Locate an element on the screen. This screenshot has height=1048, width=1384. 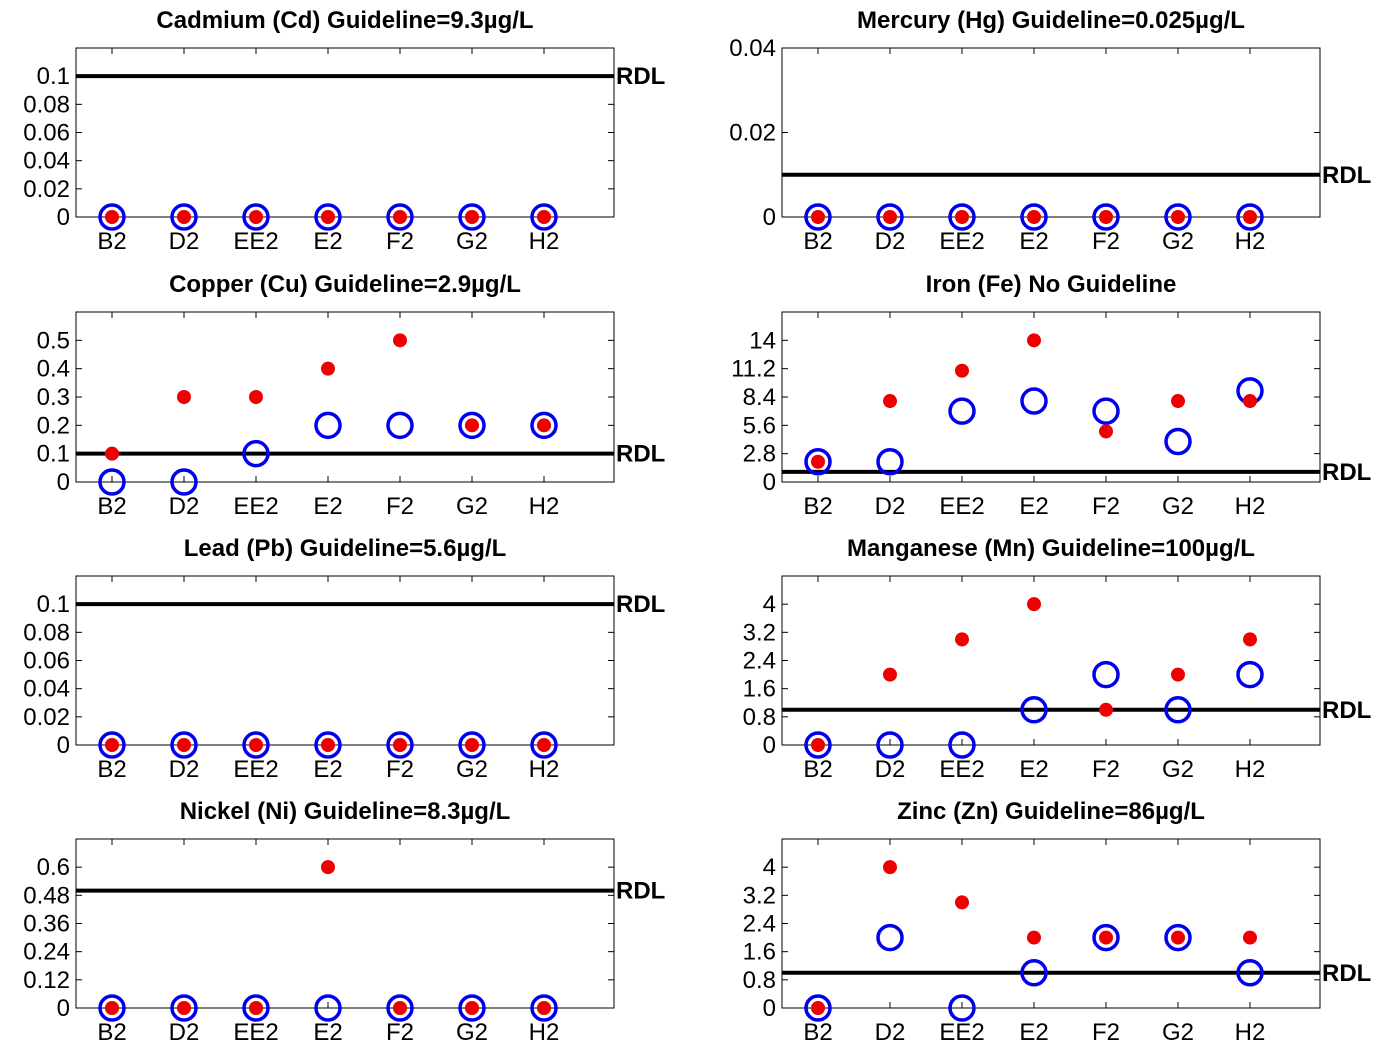
y-tick-label: 14 is located at coordinates (762, 340).